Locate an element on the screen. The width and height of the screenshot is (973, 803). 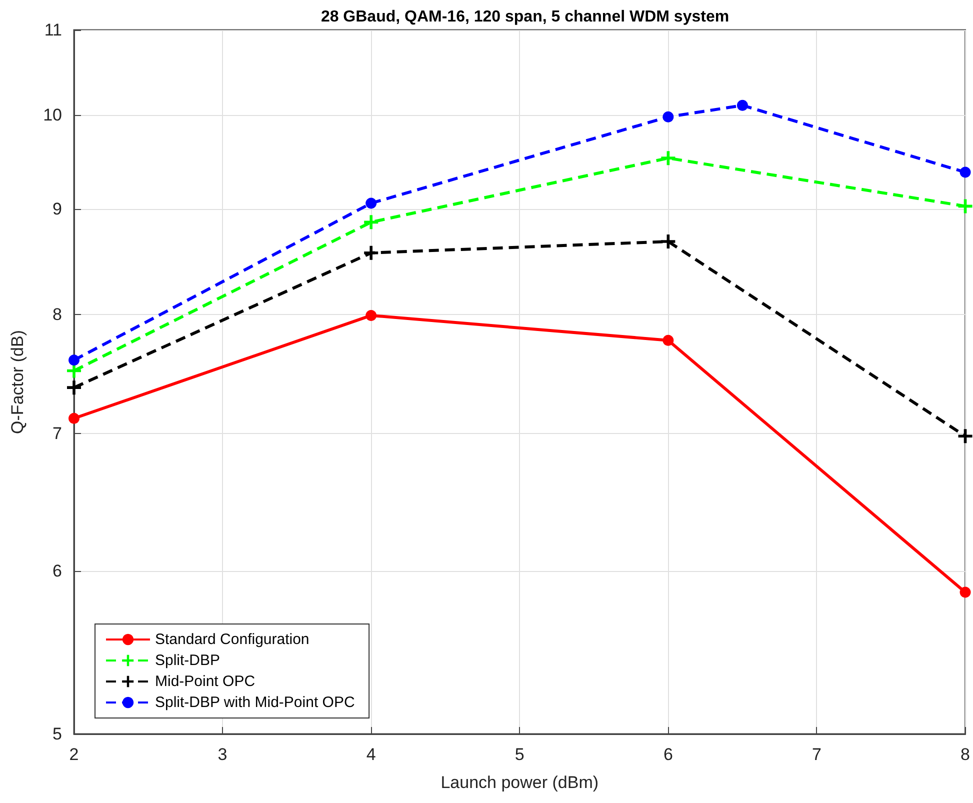
x-tick-label: 8 is located at coordinates (965, 754).